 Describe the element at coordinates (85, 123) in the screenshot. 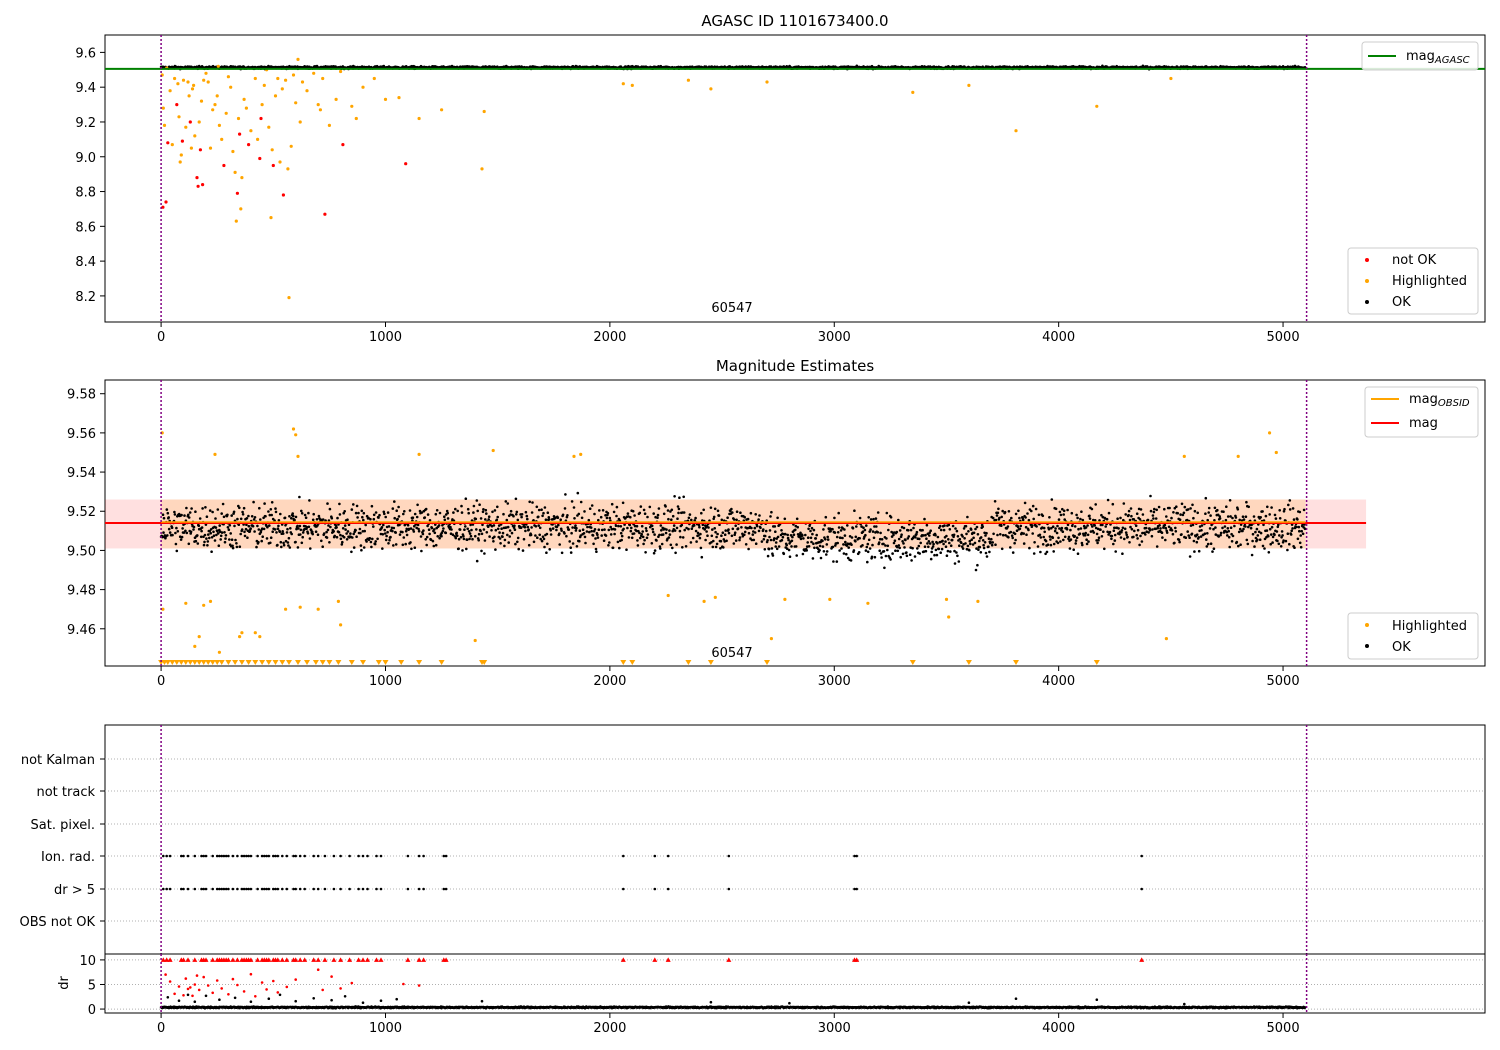

I see `agasc-ytick-label-9.2: 9.2` at that location.